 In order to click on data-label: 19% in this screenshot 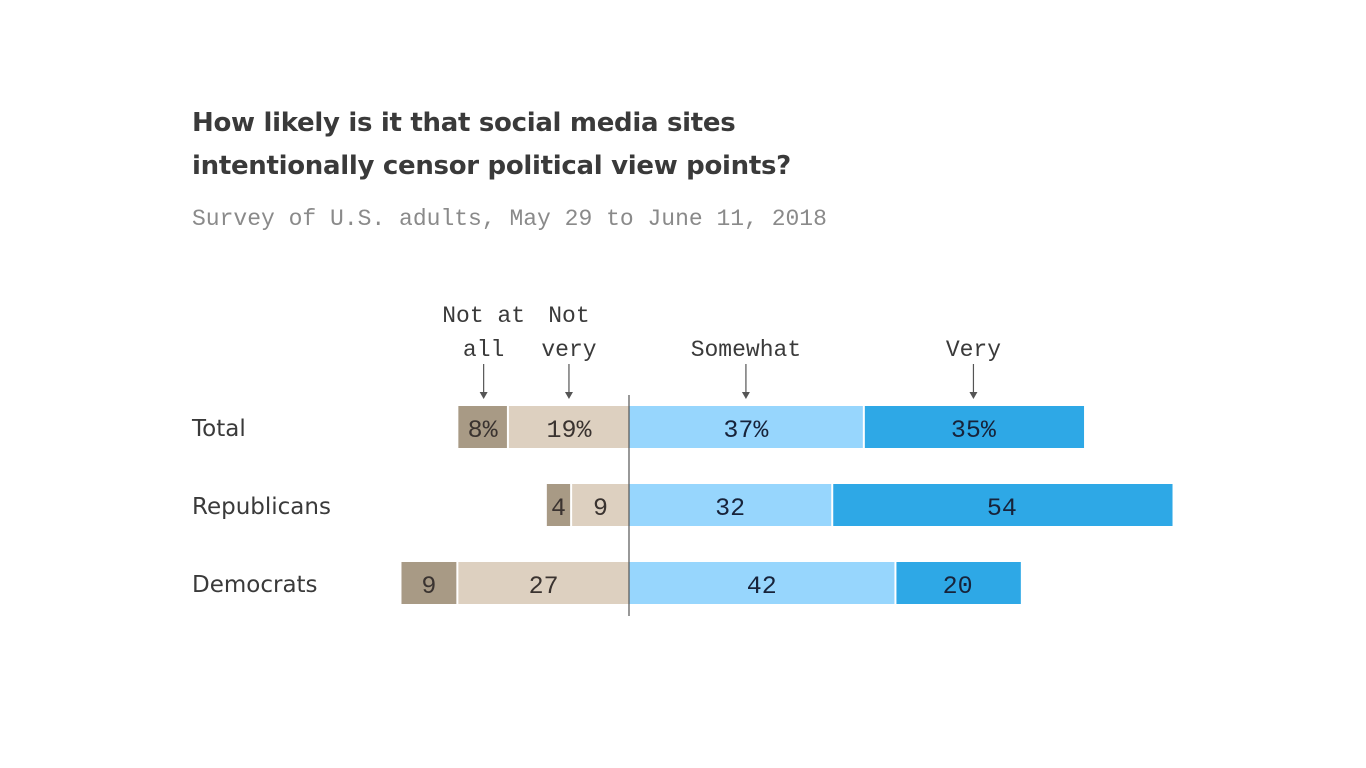, I will do `click(569, 430)`.